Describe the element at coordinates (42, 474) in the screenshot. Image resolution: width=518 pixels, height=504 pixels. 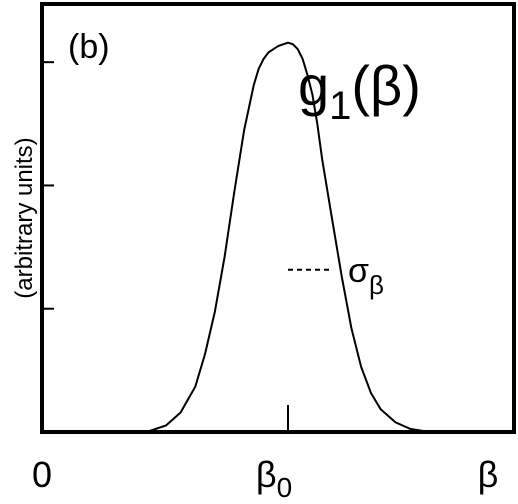
I see `x-tick-label-zero: 0` at that location.